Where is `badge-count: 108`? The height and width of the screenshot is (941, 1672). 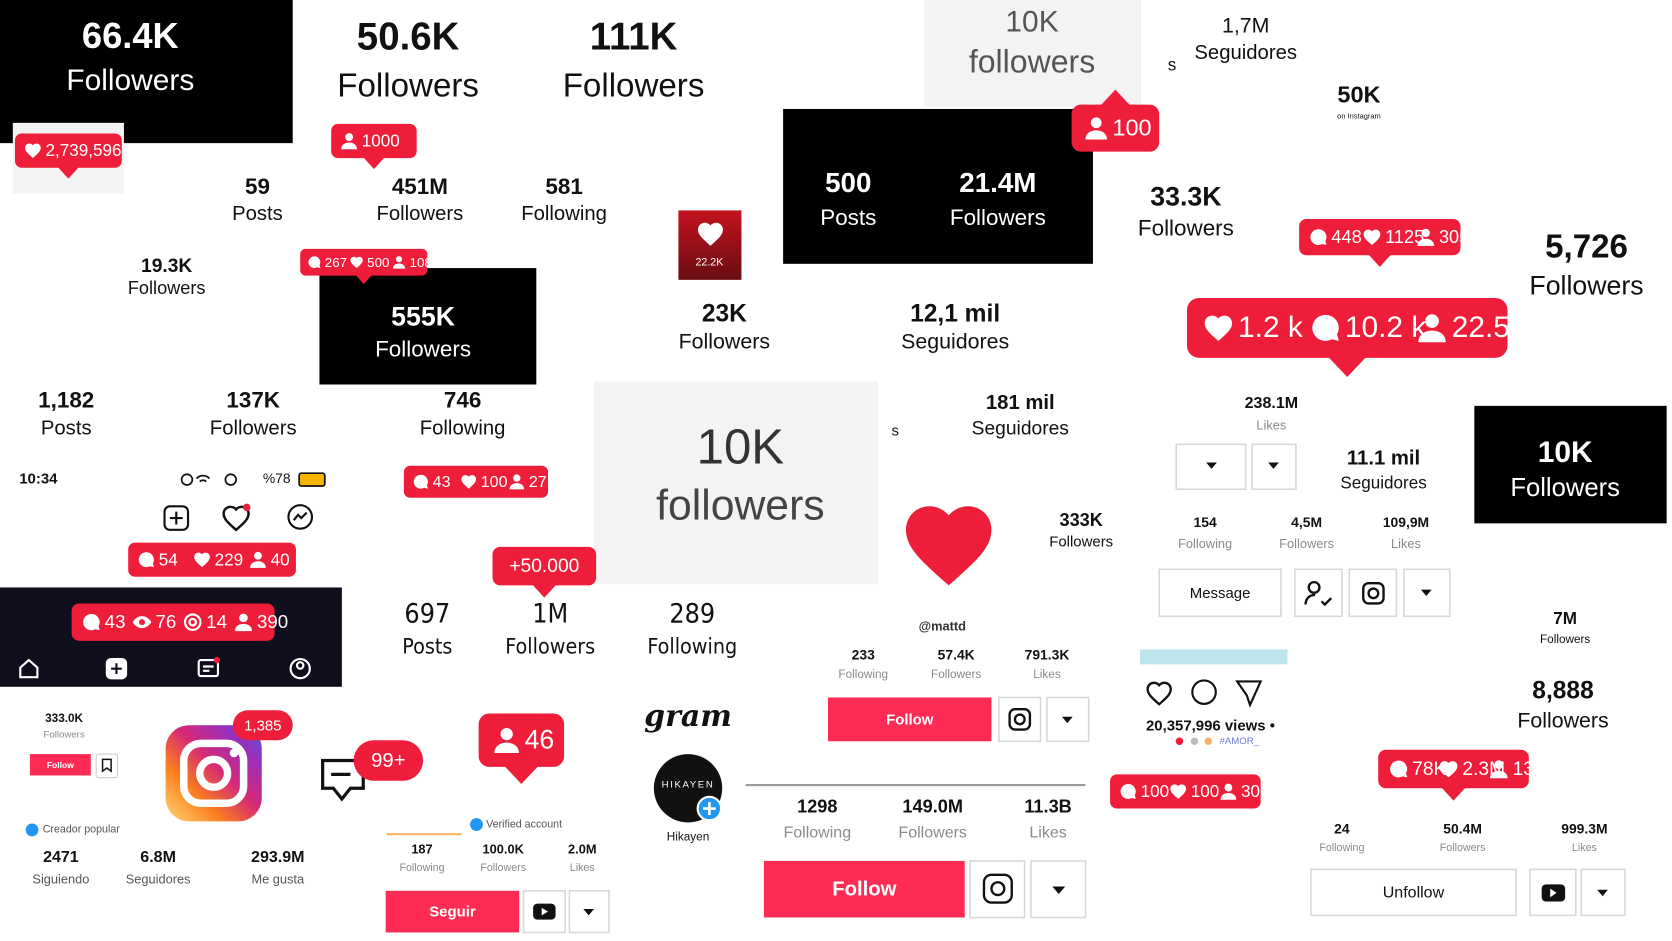
badge-count: 108 is located at coordinates (421, 262).